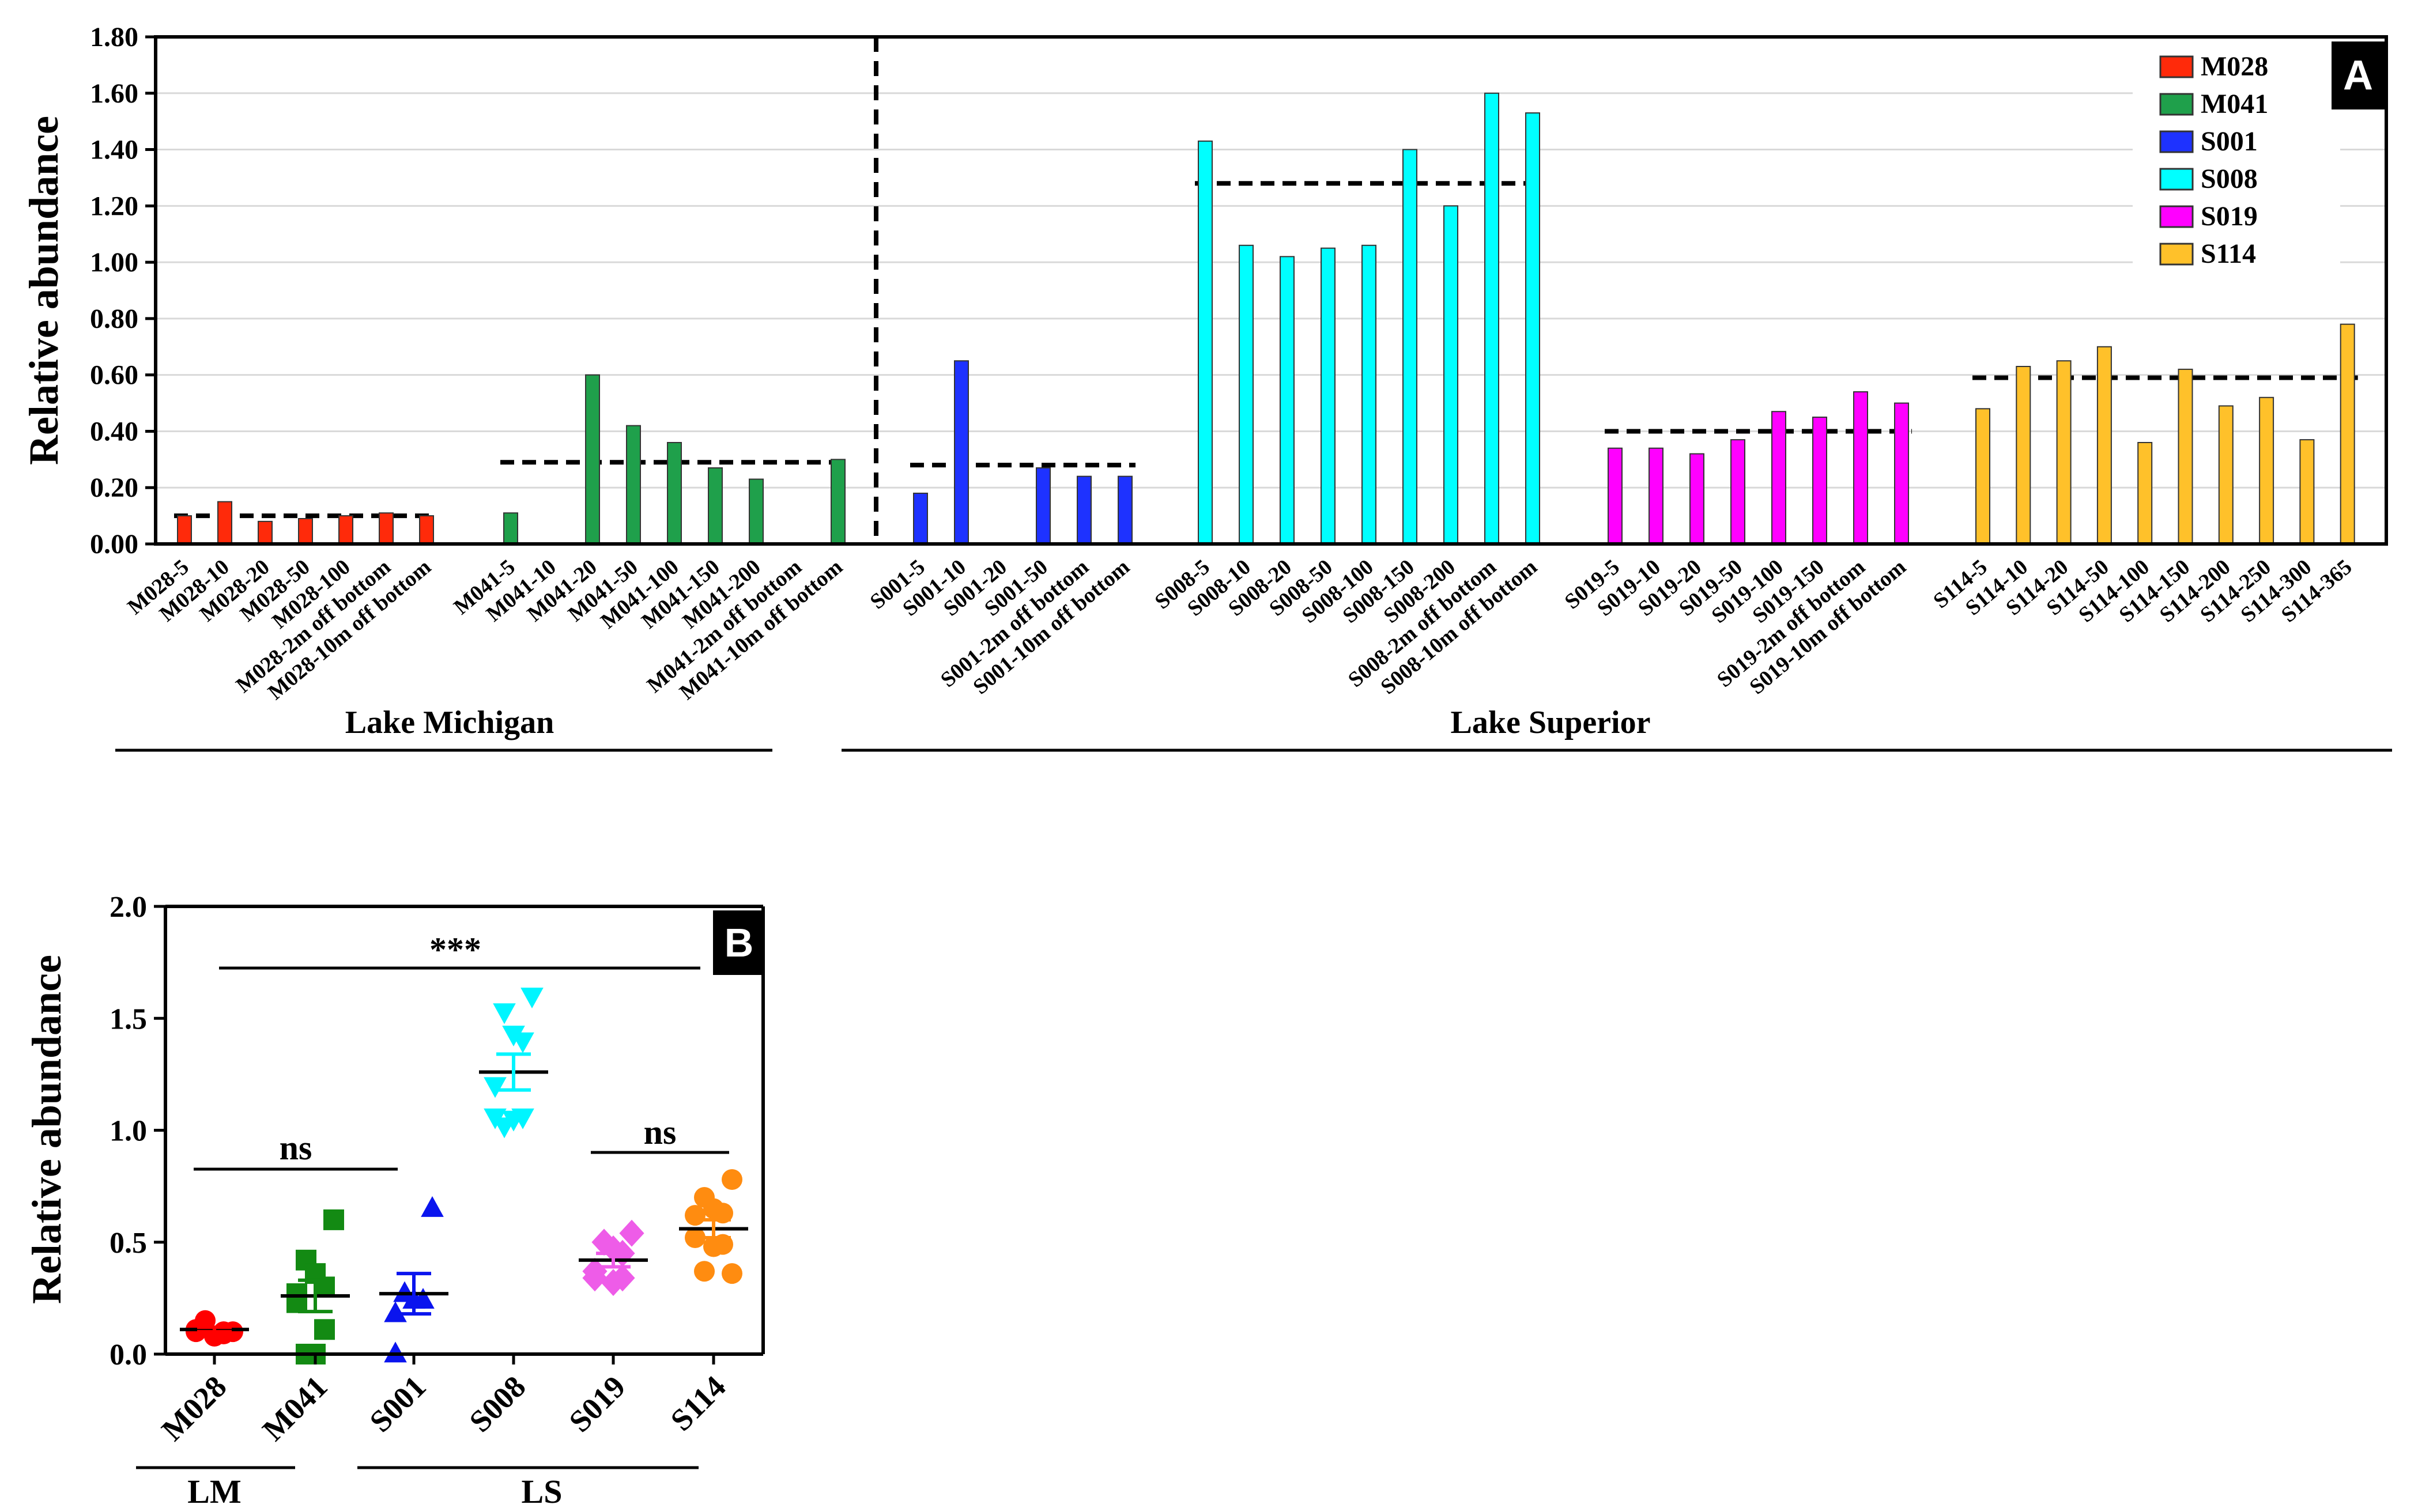  I want to click on y-tick-label: 2.0, so click(128, 907).